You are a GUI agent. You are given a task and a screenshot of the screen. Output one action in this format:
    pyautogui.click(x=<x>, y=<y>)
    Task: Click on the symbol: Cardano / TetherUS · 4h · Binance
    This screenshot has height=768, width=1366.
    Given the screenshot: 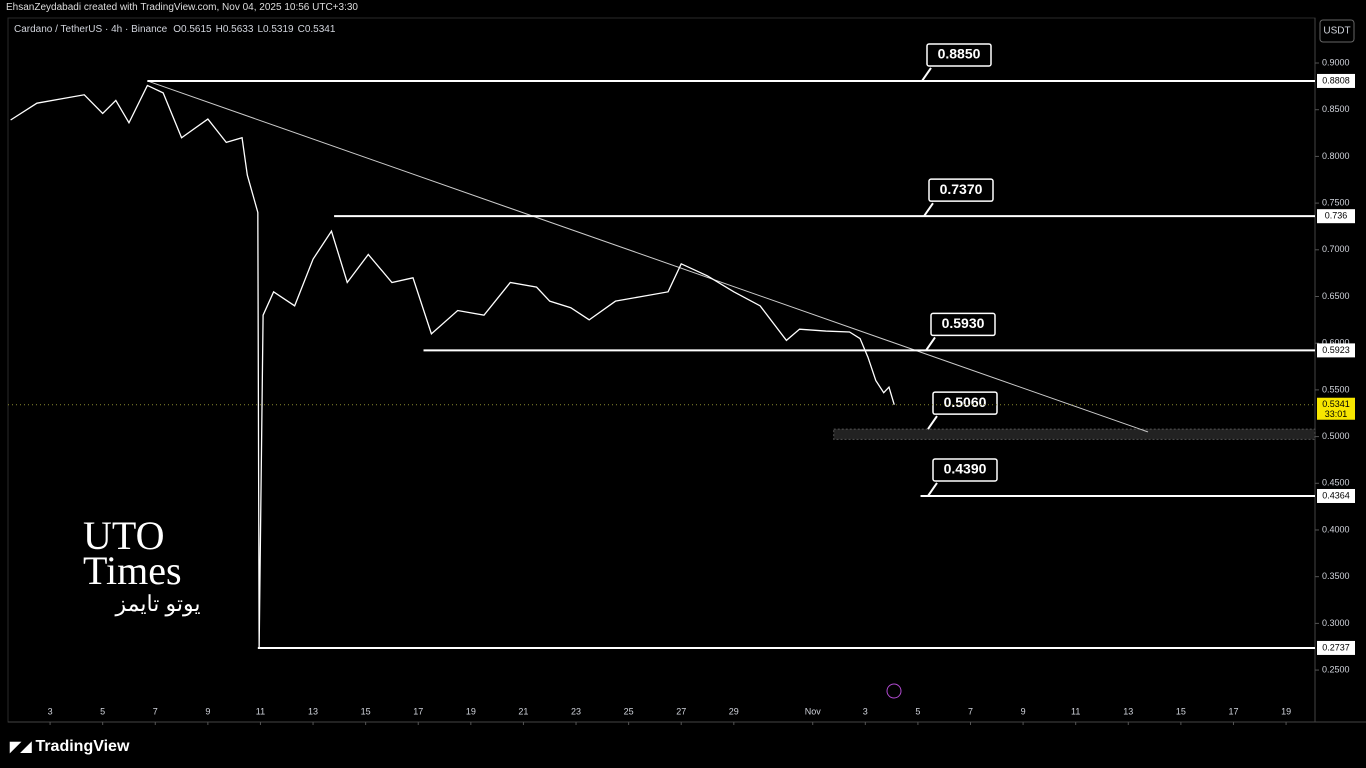 What is the action you would take?
    pyautogui.click(x=91, y=29)
    